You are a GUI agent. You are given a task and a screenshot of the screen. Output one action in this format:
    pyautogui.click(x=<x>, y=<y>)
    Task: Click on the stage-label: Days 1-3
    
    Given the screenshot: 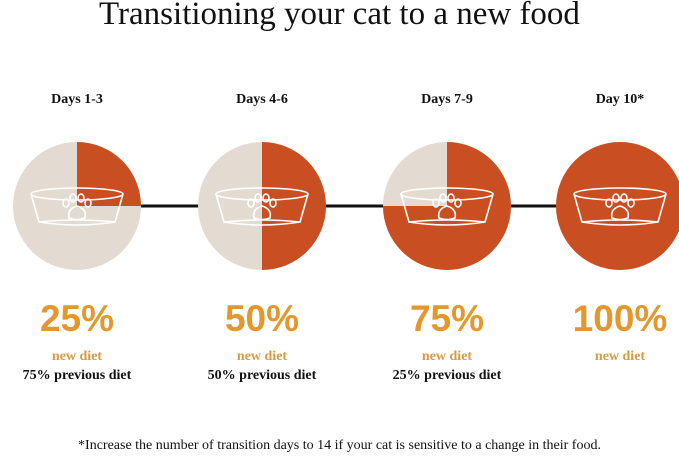 What is the action you would take?
    pyautogui.click(x=77, y=99)
    